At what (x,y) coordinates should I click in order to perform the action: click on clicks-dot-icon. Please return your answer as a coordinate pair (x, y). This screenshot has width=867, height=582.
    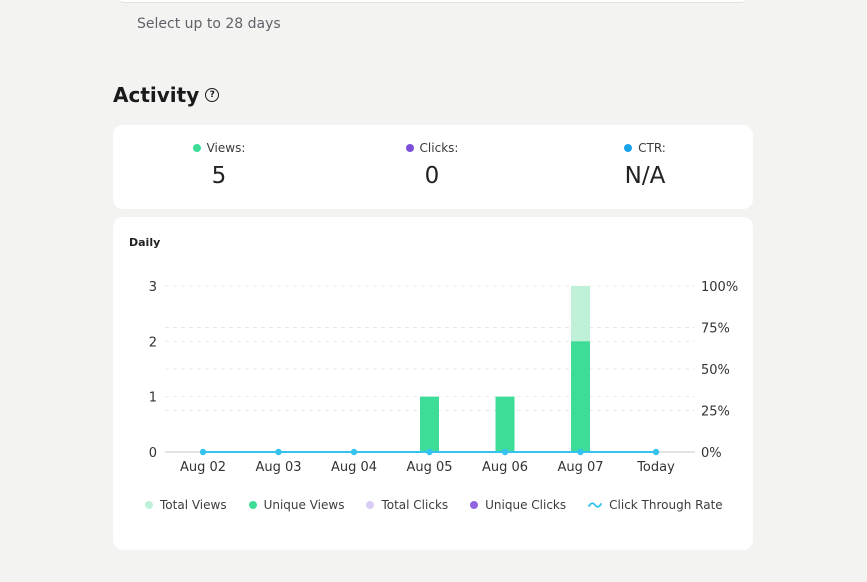
    Looking at the image, I should click on (409, 148).